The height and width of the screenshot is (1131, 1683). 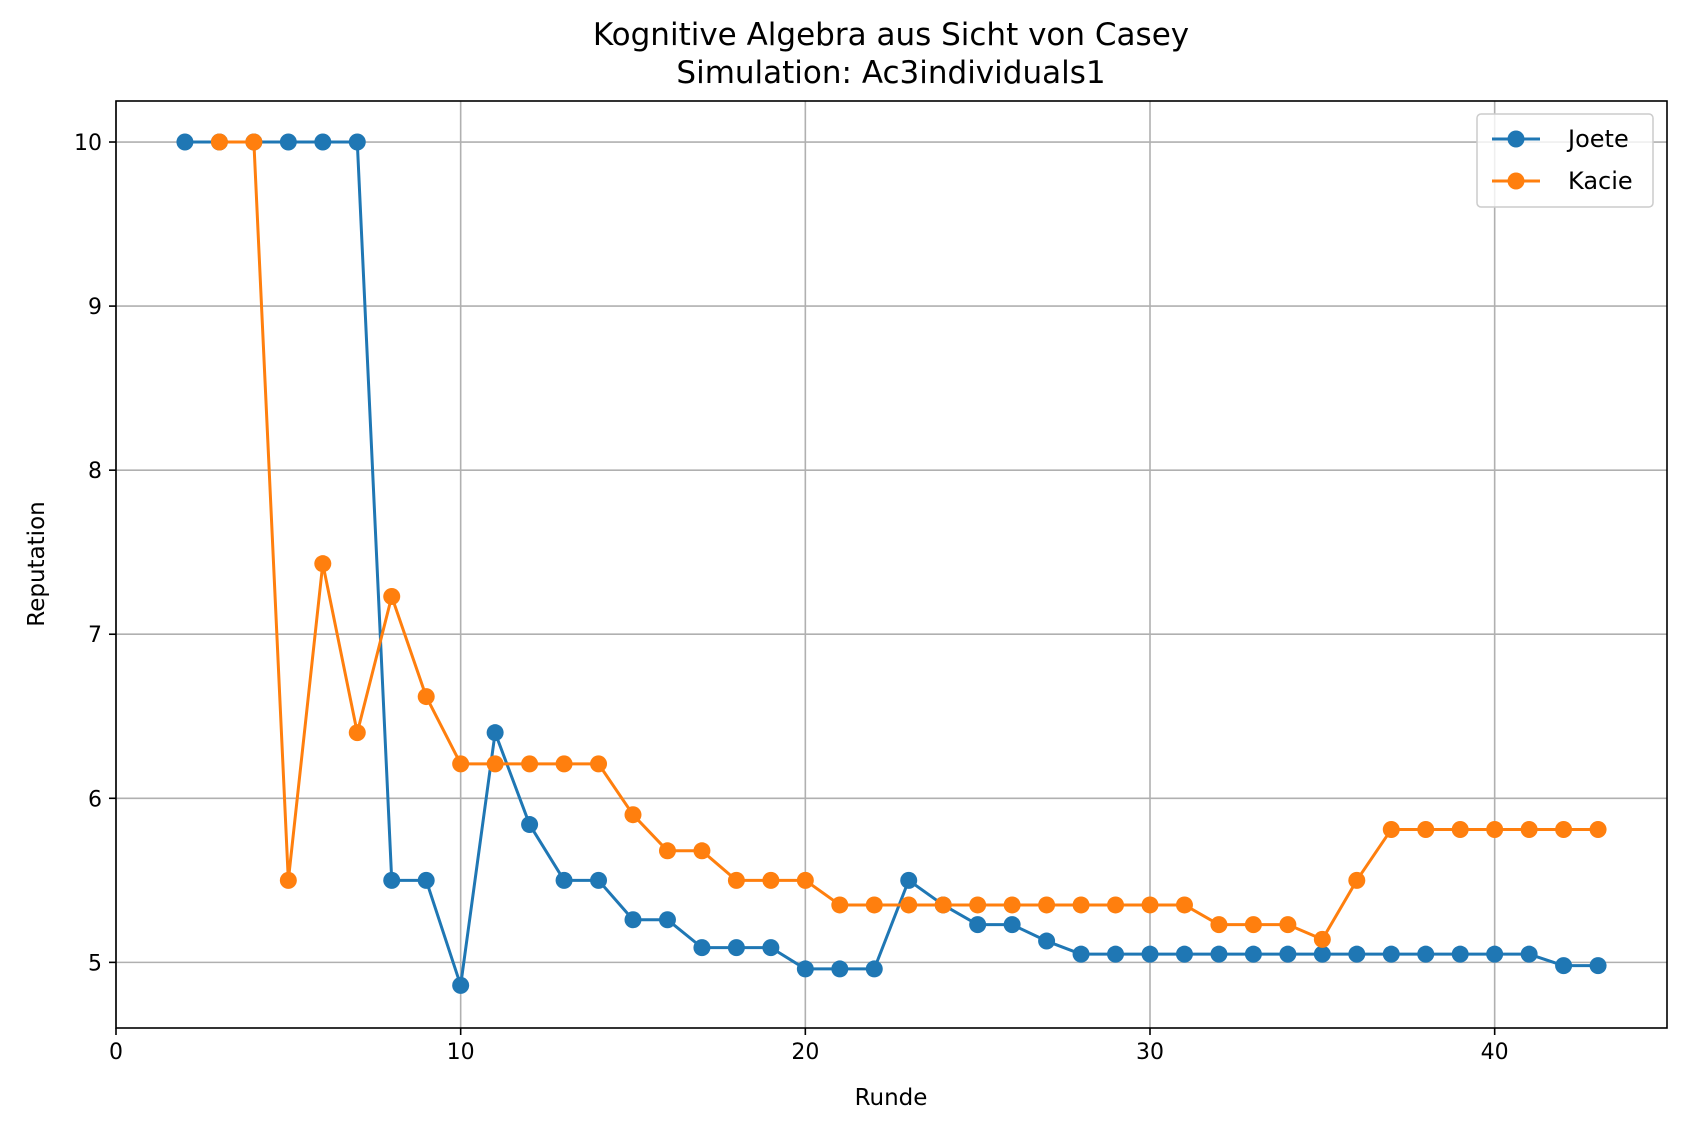 I want to click on legend-item-kacie: Kacie, so click(x=1562, y=181).